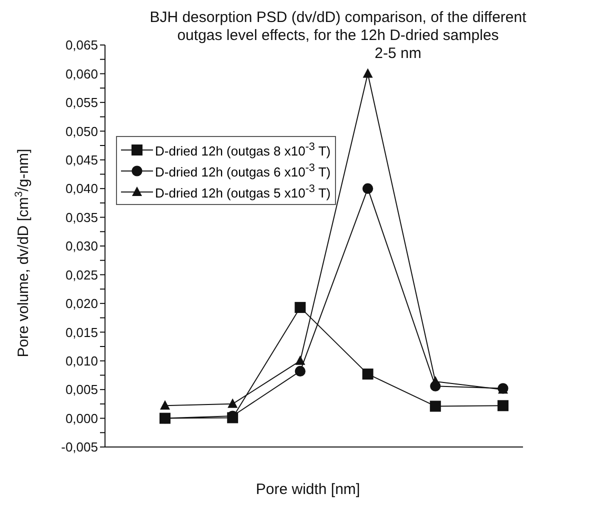 The image size is (613, 507). What do you see at coordinates (243, 171) in the screenshot?
I see `legend-label: D-dried 12h (outgas 6 x10$^{-3}$ T)` at bounding box center [243, 171].